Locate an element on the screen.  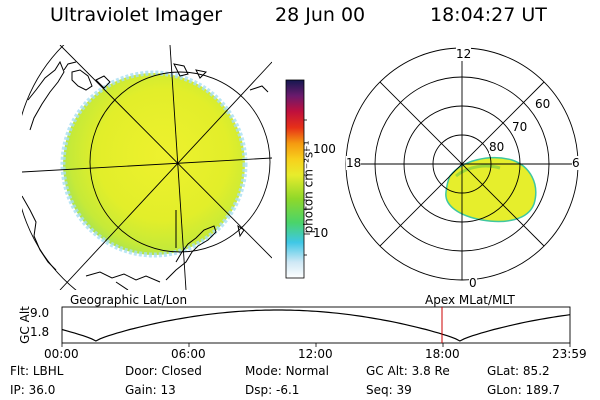
time-tick-1800: 18:00 is located at coordinates (442, 354).